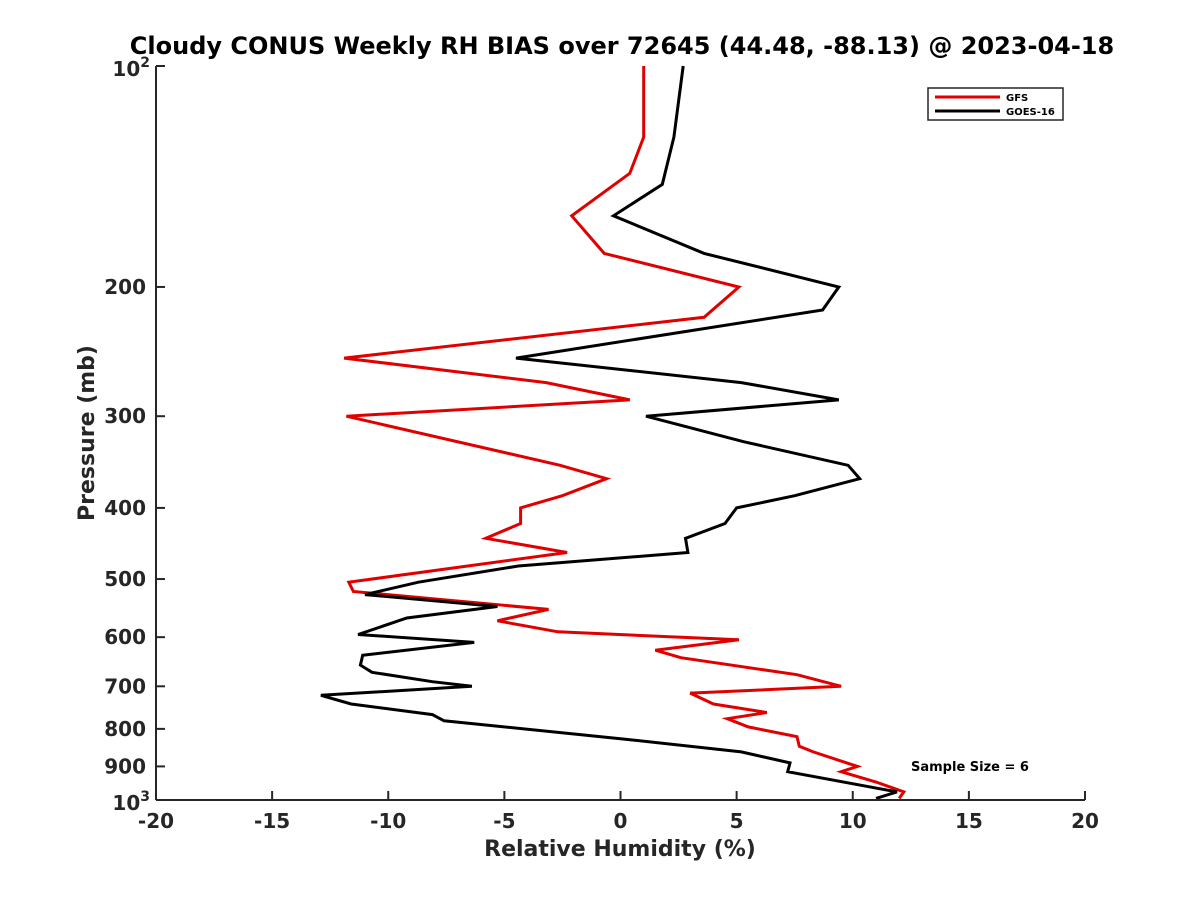  What do you see at coordinates (620, 849) in the screenshot?
I see `x-axis-title: Relative Humidity (%)` at bounding box center [620, 849].